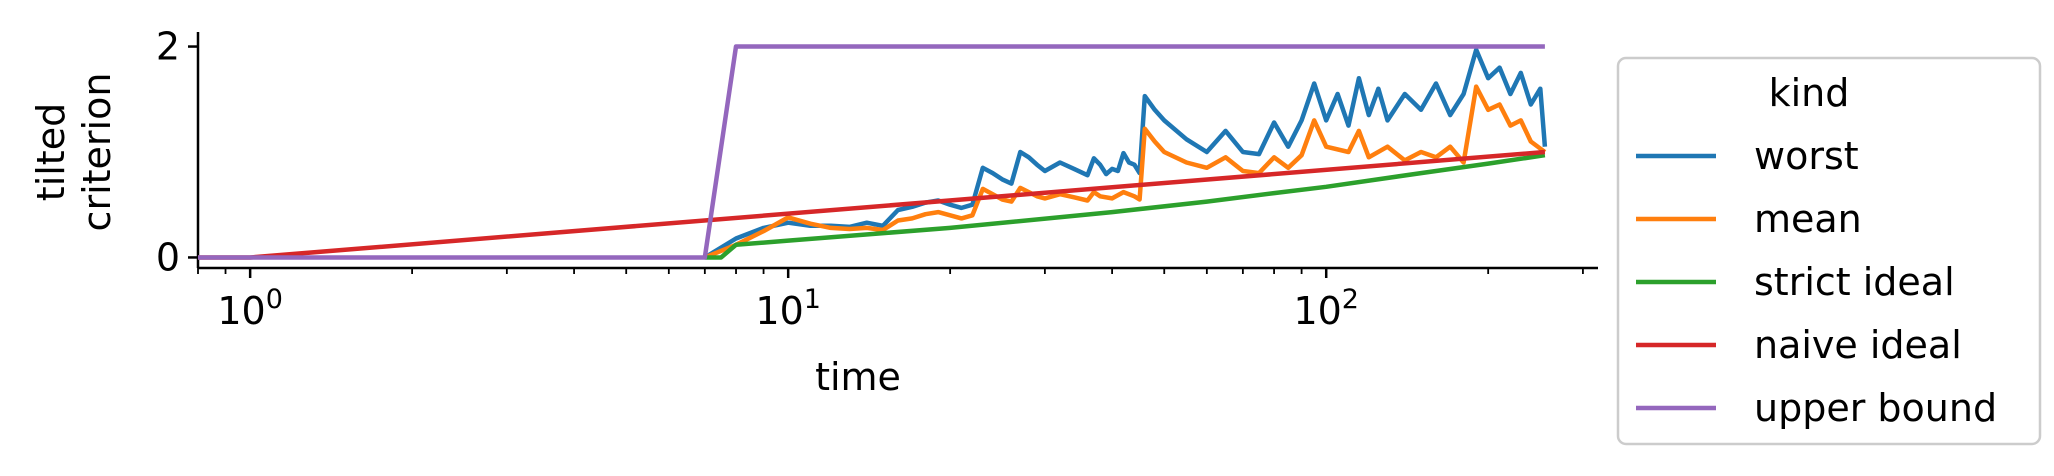 This screenshot has width=2054, height=476. Describe the element at coordinates (1808, 219) in the screenshot. I see `legend-label-mean: mean` at that location.